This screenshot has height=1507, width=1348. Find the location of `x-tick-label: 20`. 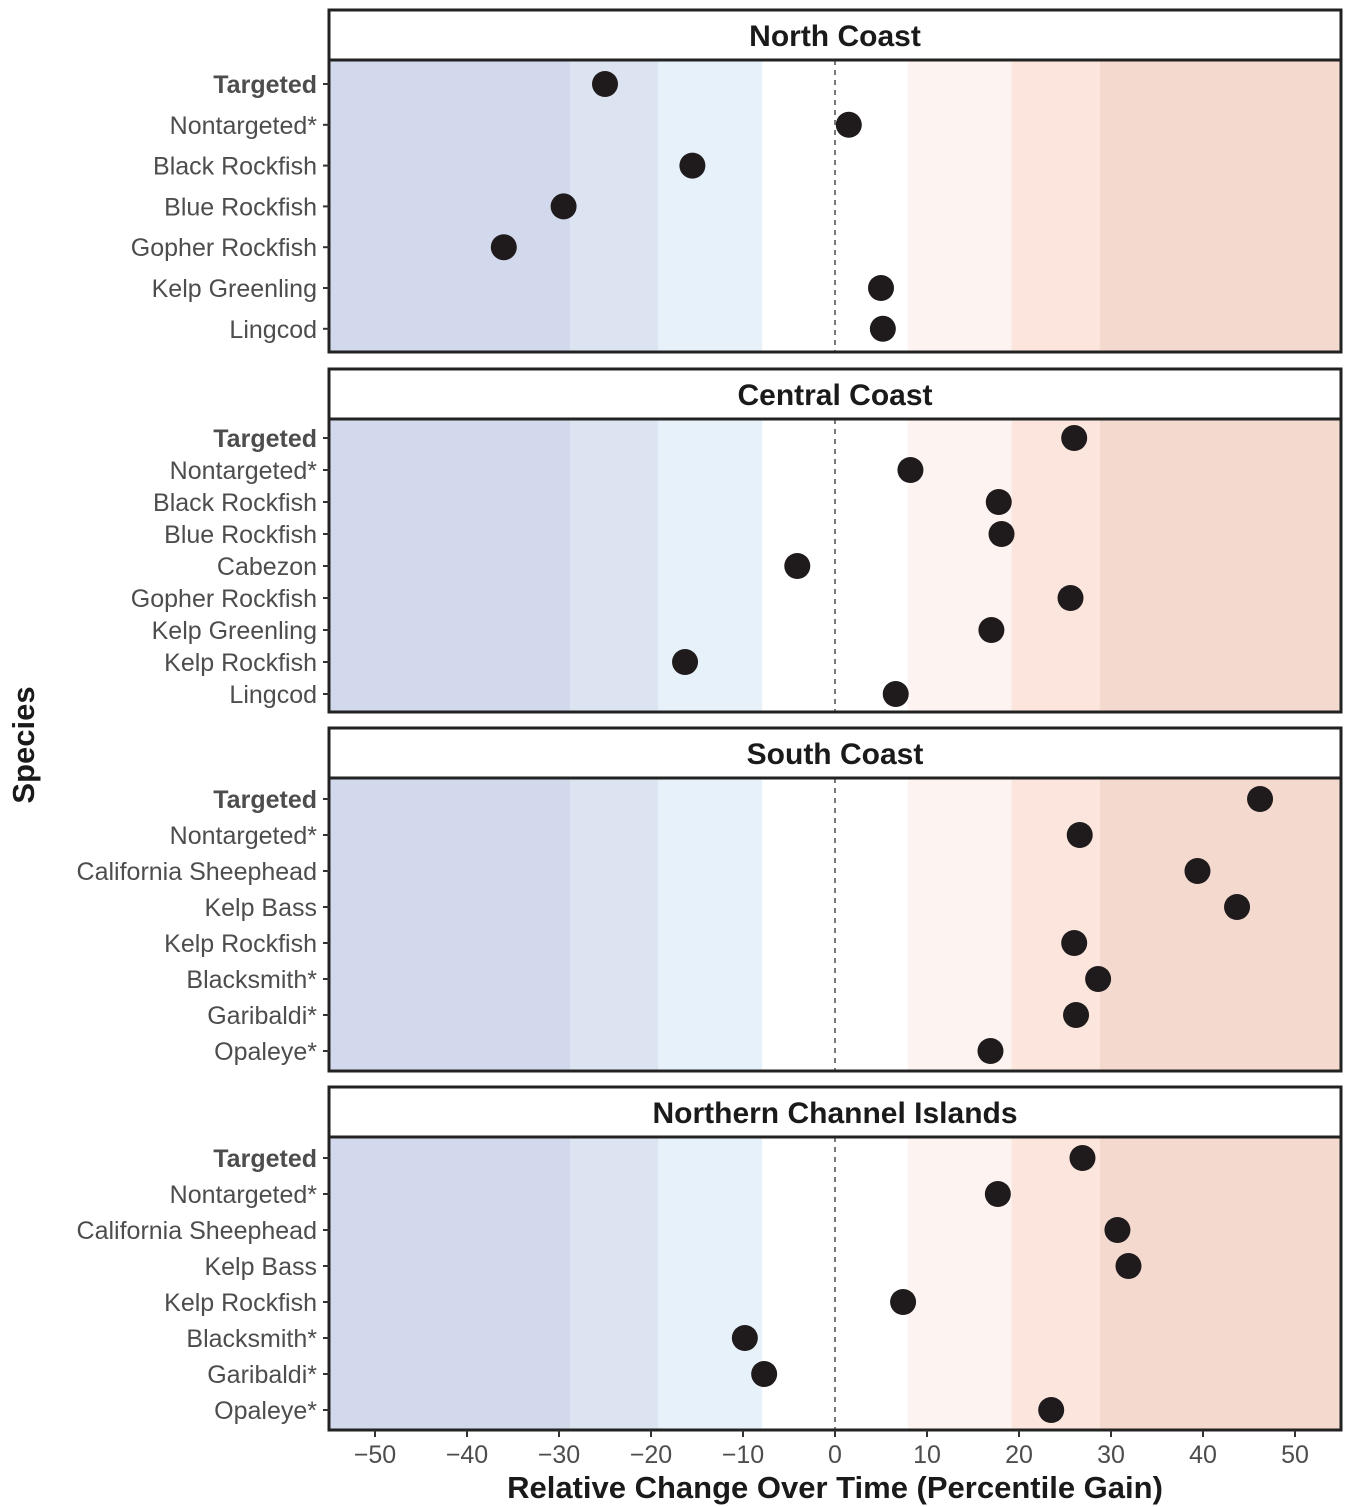

x-tick-label: 20 is located at coordinates (1019, 1455).